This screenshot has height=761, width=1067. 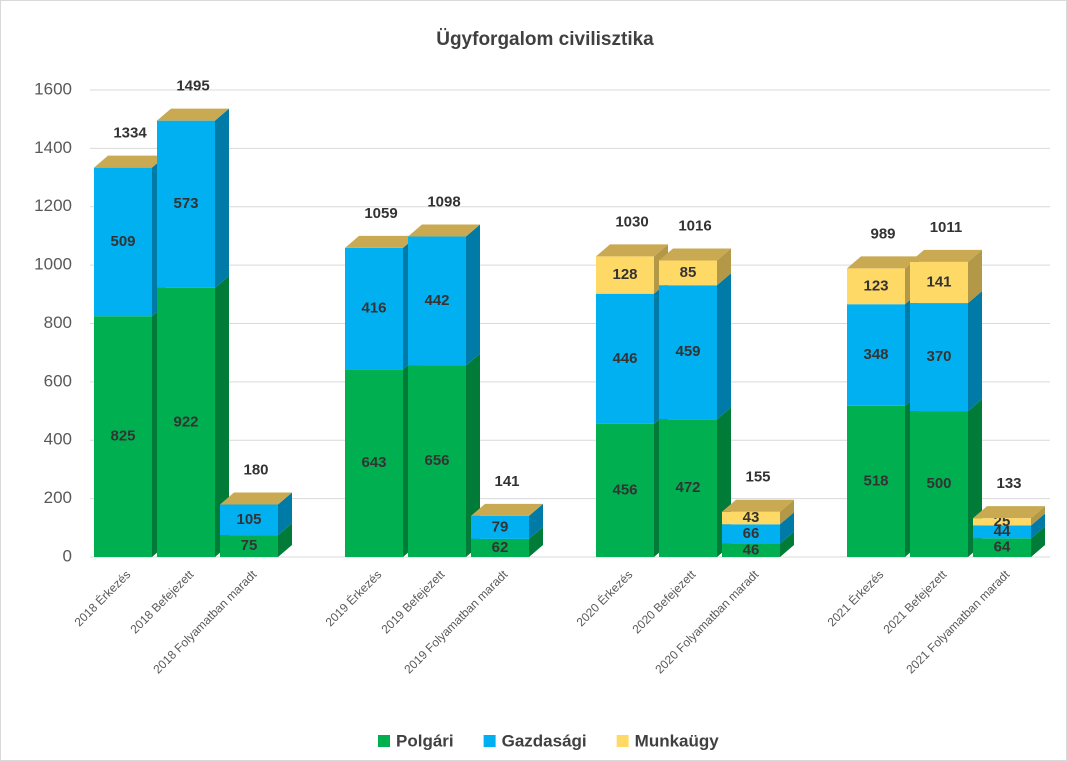 What do you see at coordinates (694, 225) in the screenshot?
I see `total-label: 1016` at bounding box center [694, 225].